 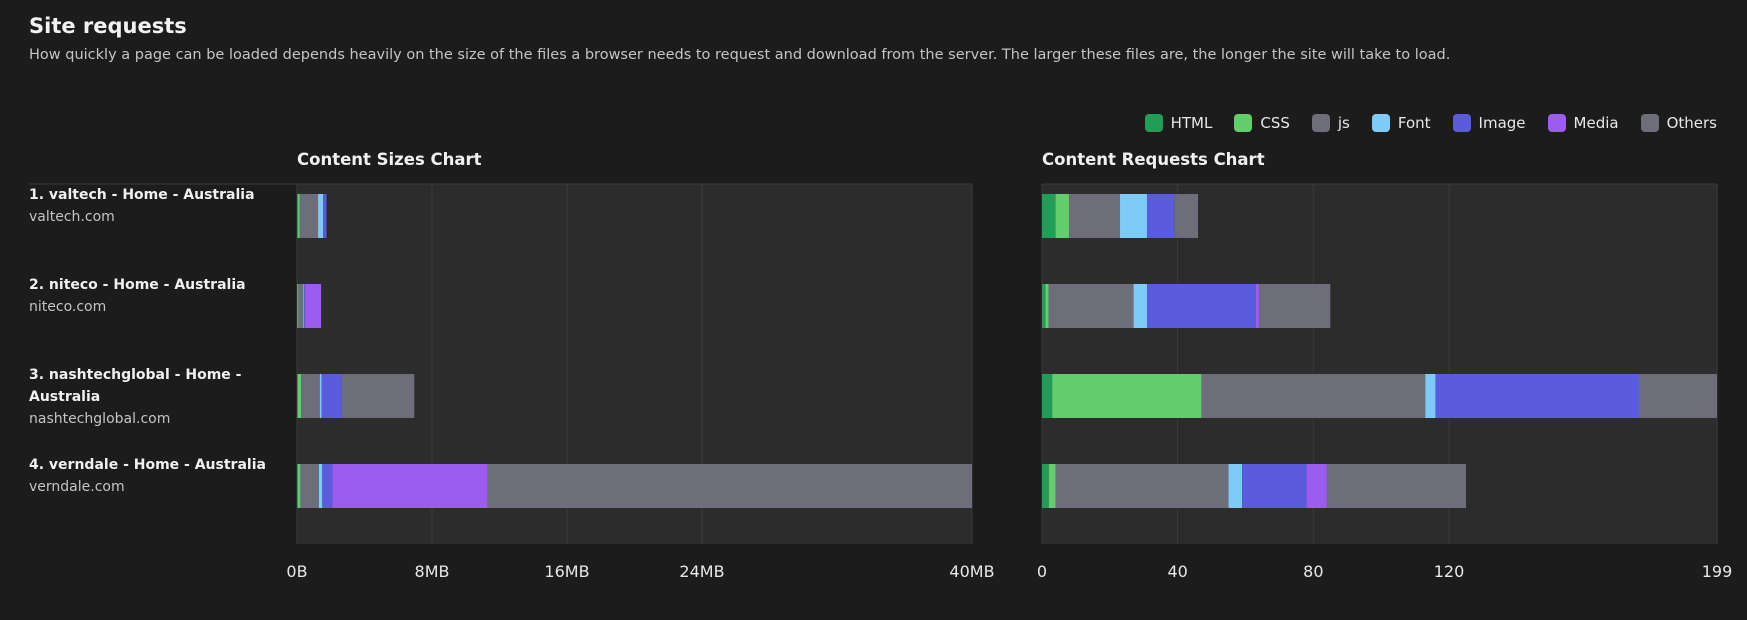 I want to click on legend-label: Others, so click(x=1691, y=123).